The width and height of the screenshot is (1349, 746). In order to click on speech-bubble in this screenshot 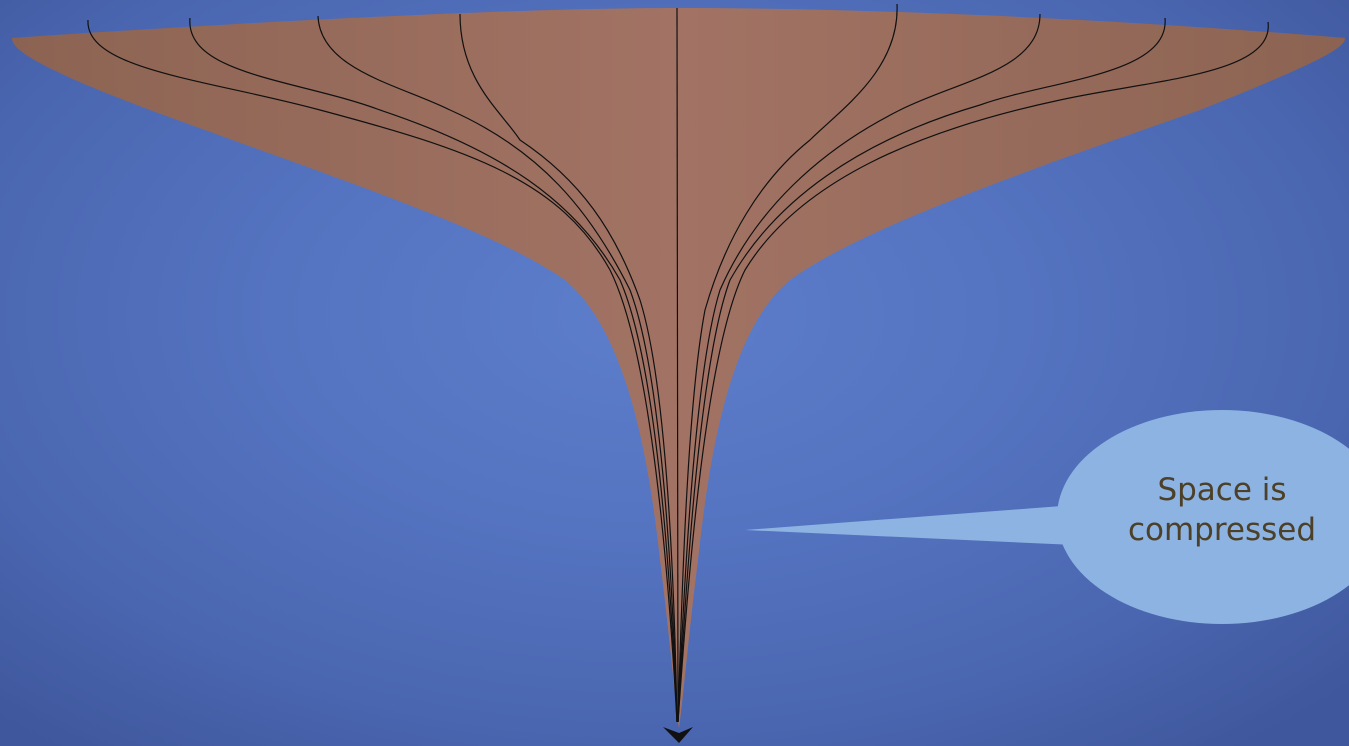, I will do `click(1047, 517)`.